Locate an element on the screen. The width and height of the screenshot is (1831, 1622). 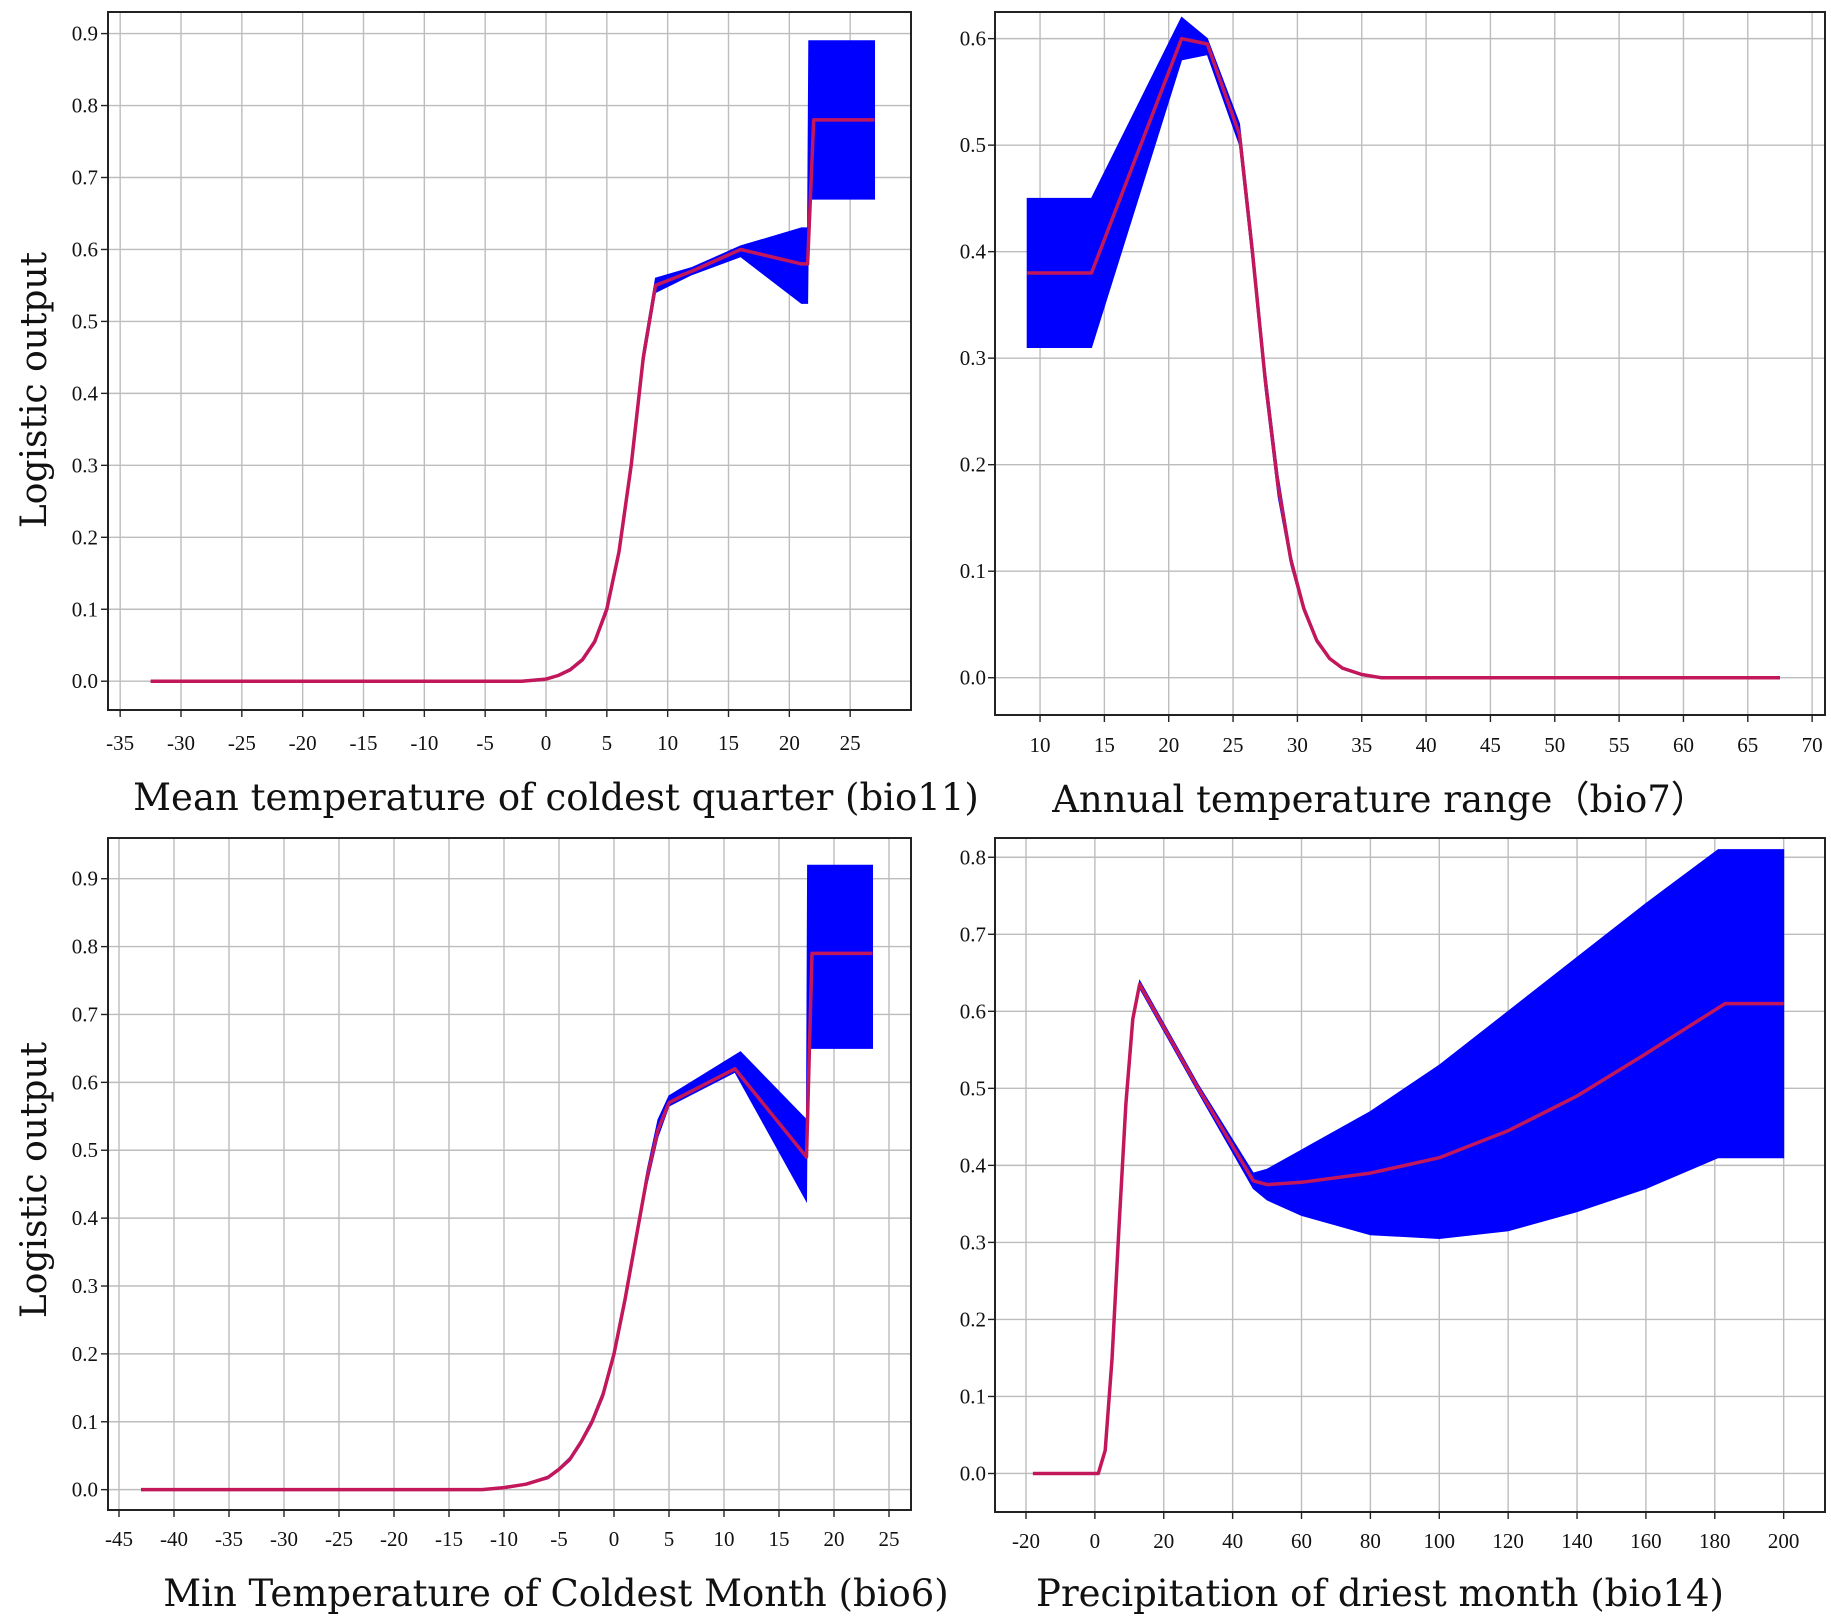
x-tick-label: 200 is located at coordinates (1784, 1541).